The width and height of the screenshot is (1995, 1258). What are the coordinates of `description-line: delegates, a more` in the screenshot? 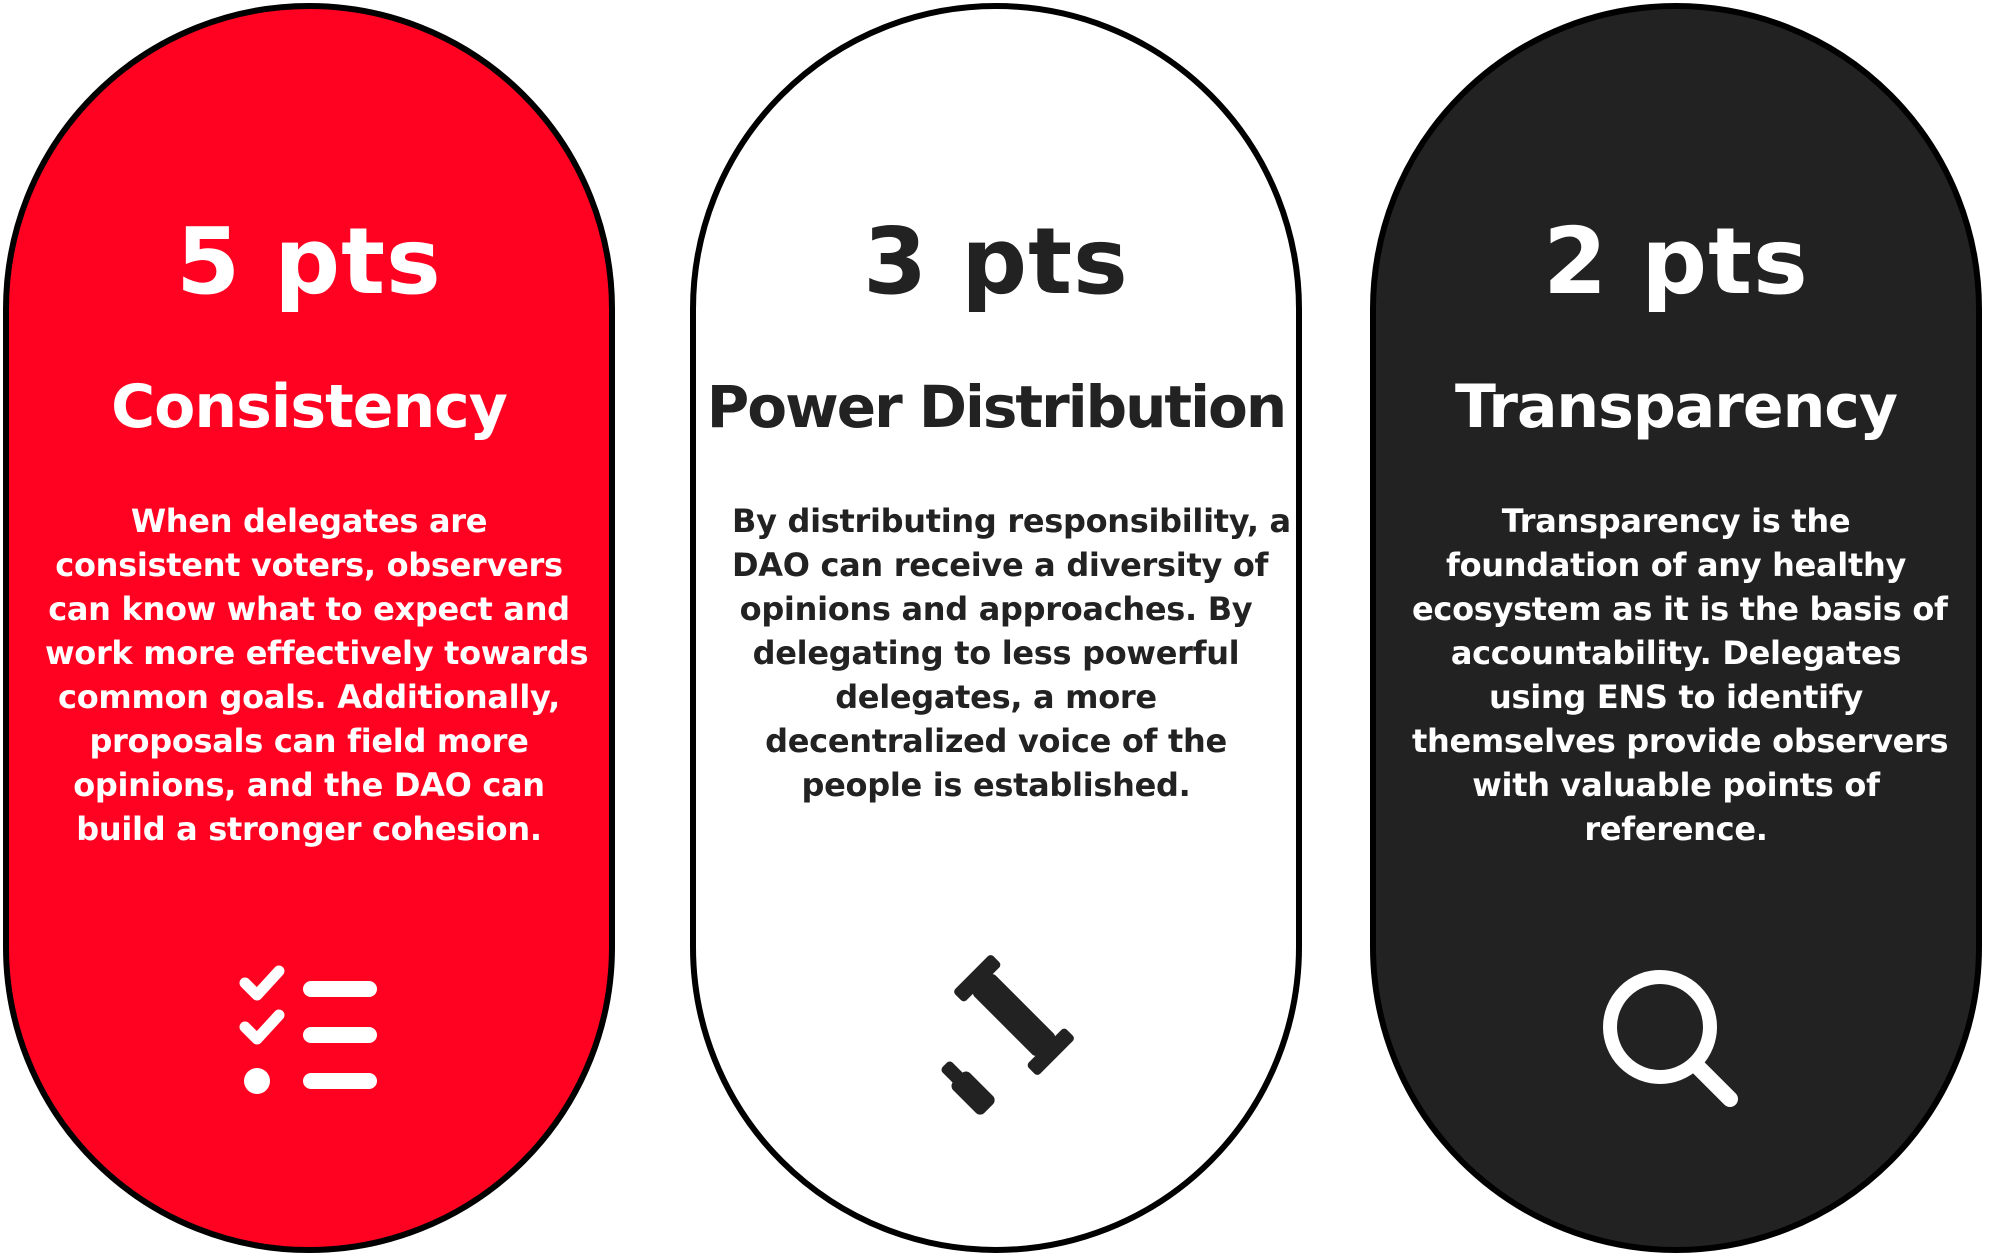 It's located at (996, 697).